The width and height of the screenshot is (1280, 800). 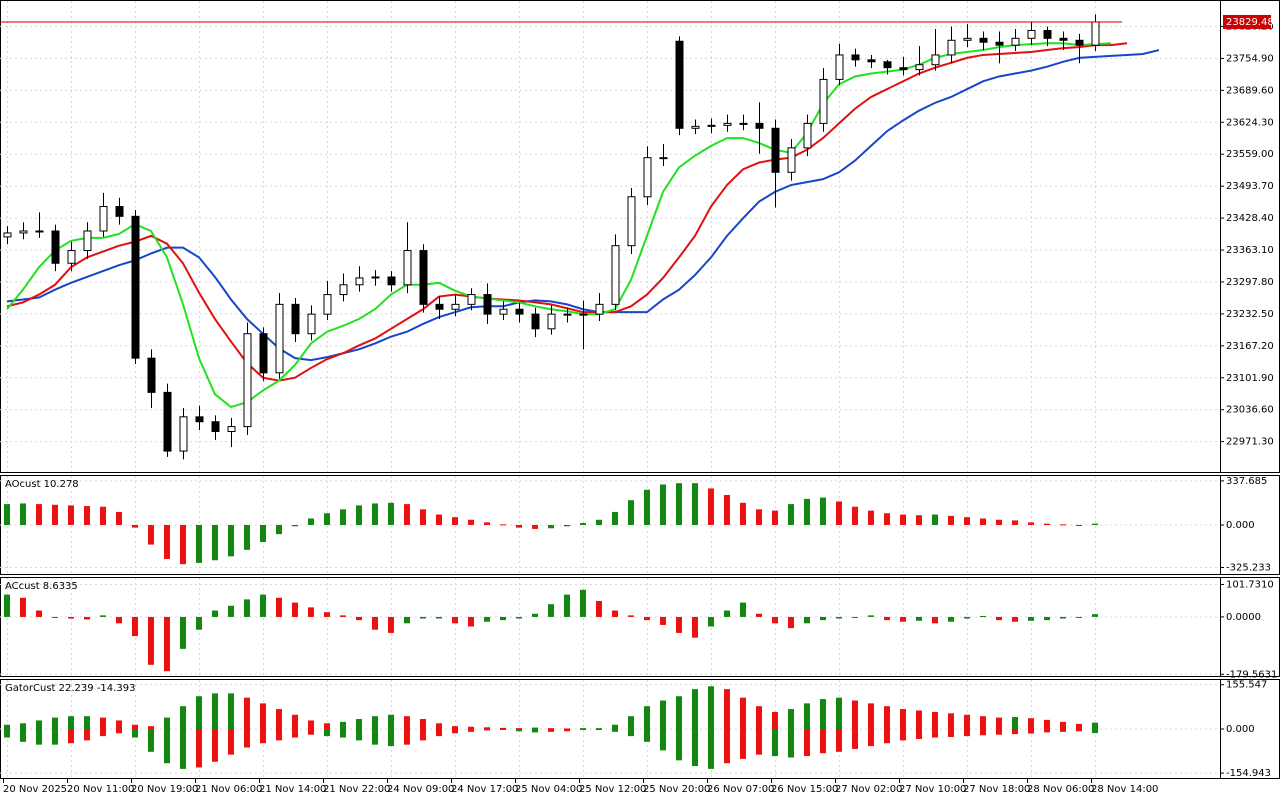 I want to click on x-tick-label: 24 Nov 09:00, so click(x=420, y=789).